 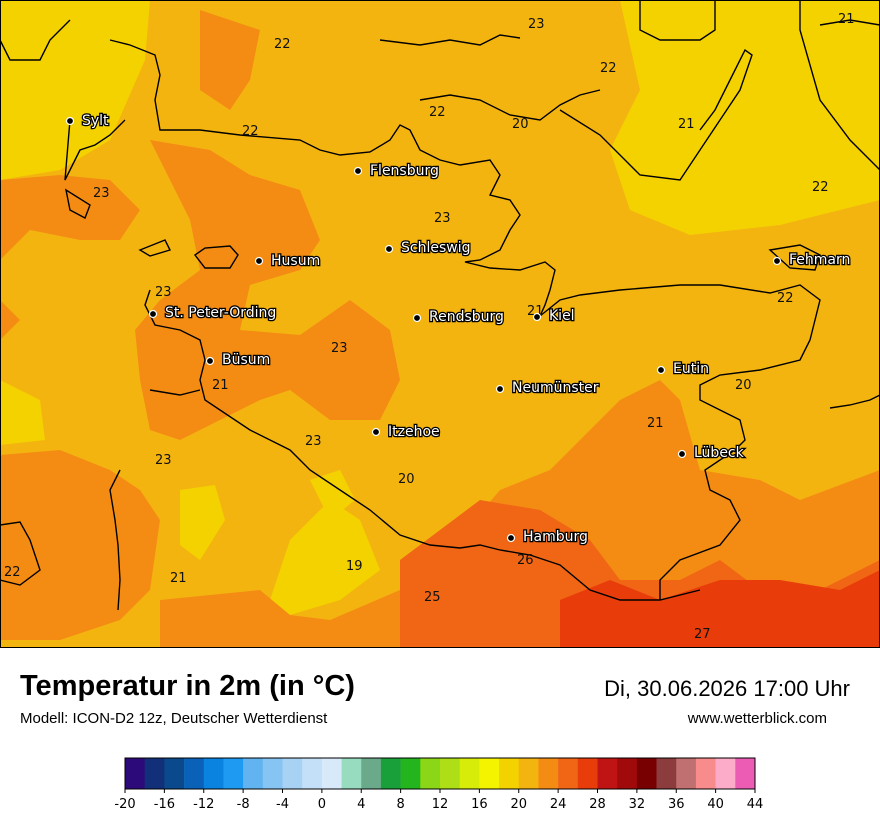 I want to click on city-label-fehmarn: Fehmarn, so click(x=819, y=260).